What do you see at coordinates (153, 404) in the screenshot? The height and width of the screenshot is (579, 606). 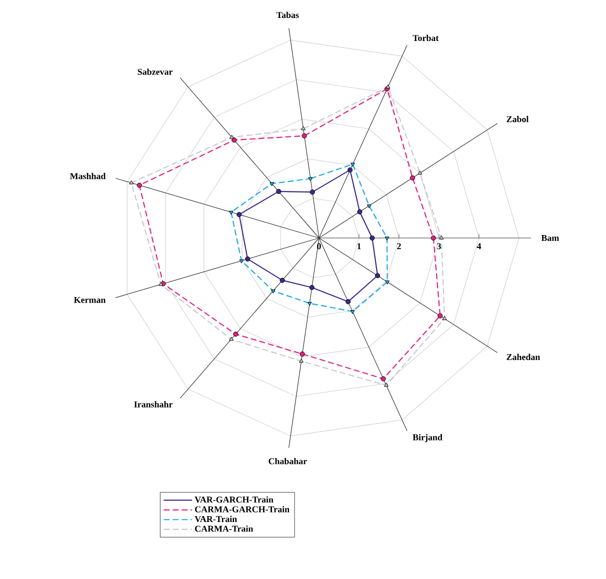 I see `spoke-label: Iranshahr` at bounding box center [153, 404].